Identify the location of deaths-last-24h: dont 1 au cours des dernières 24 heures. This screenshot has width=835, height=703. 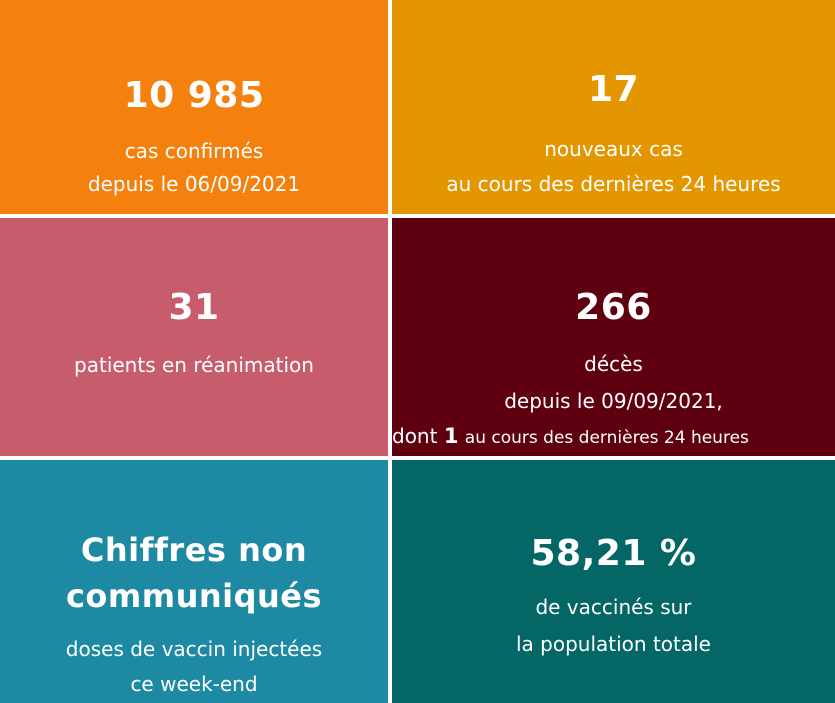
(422, 437).